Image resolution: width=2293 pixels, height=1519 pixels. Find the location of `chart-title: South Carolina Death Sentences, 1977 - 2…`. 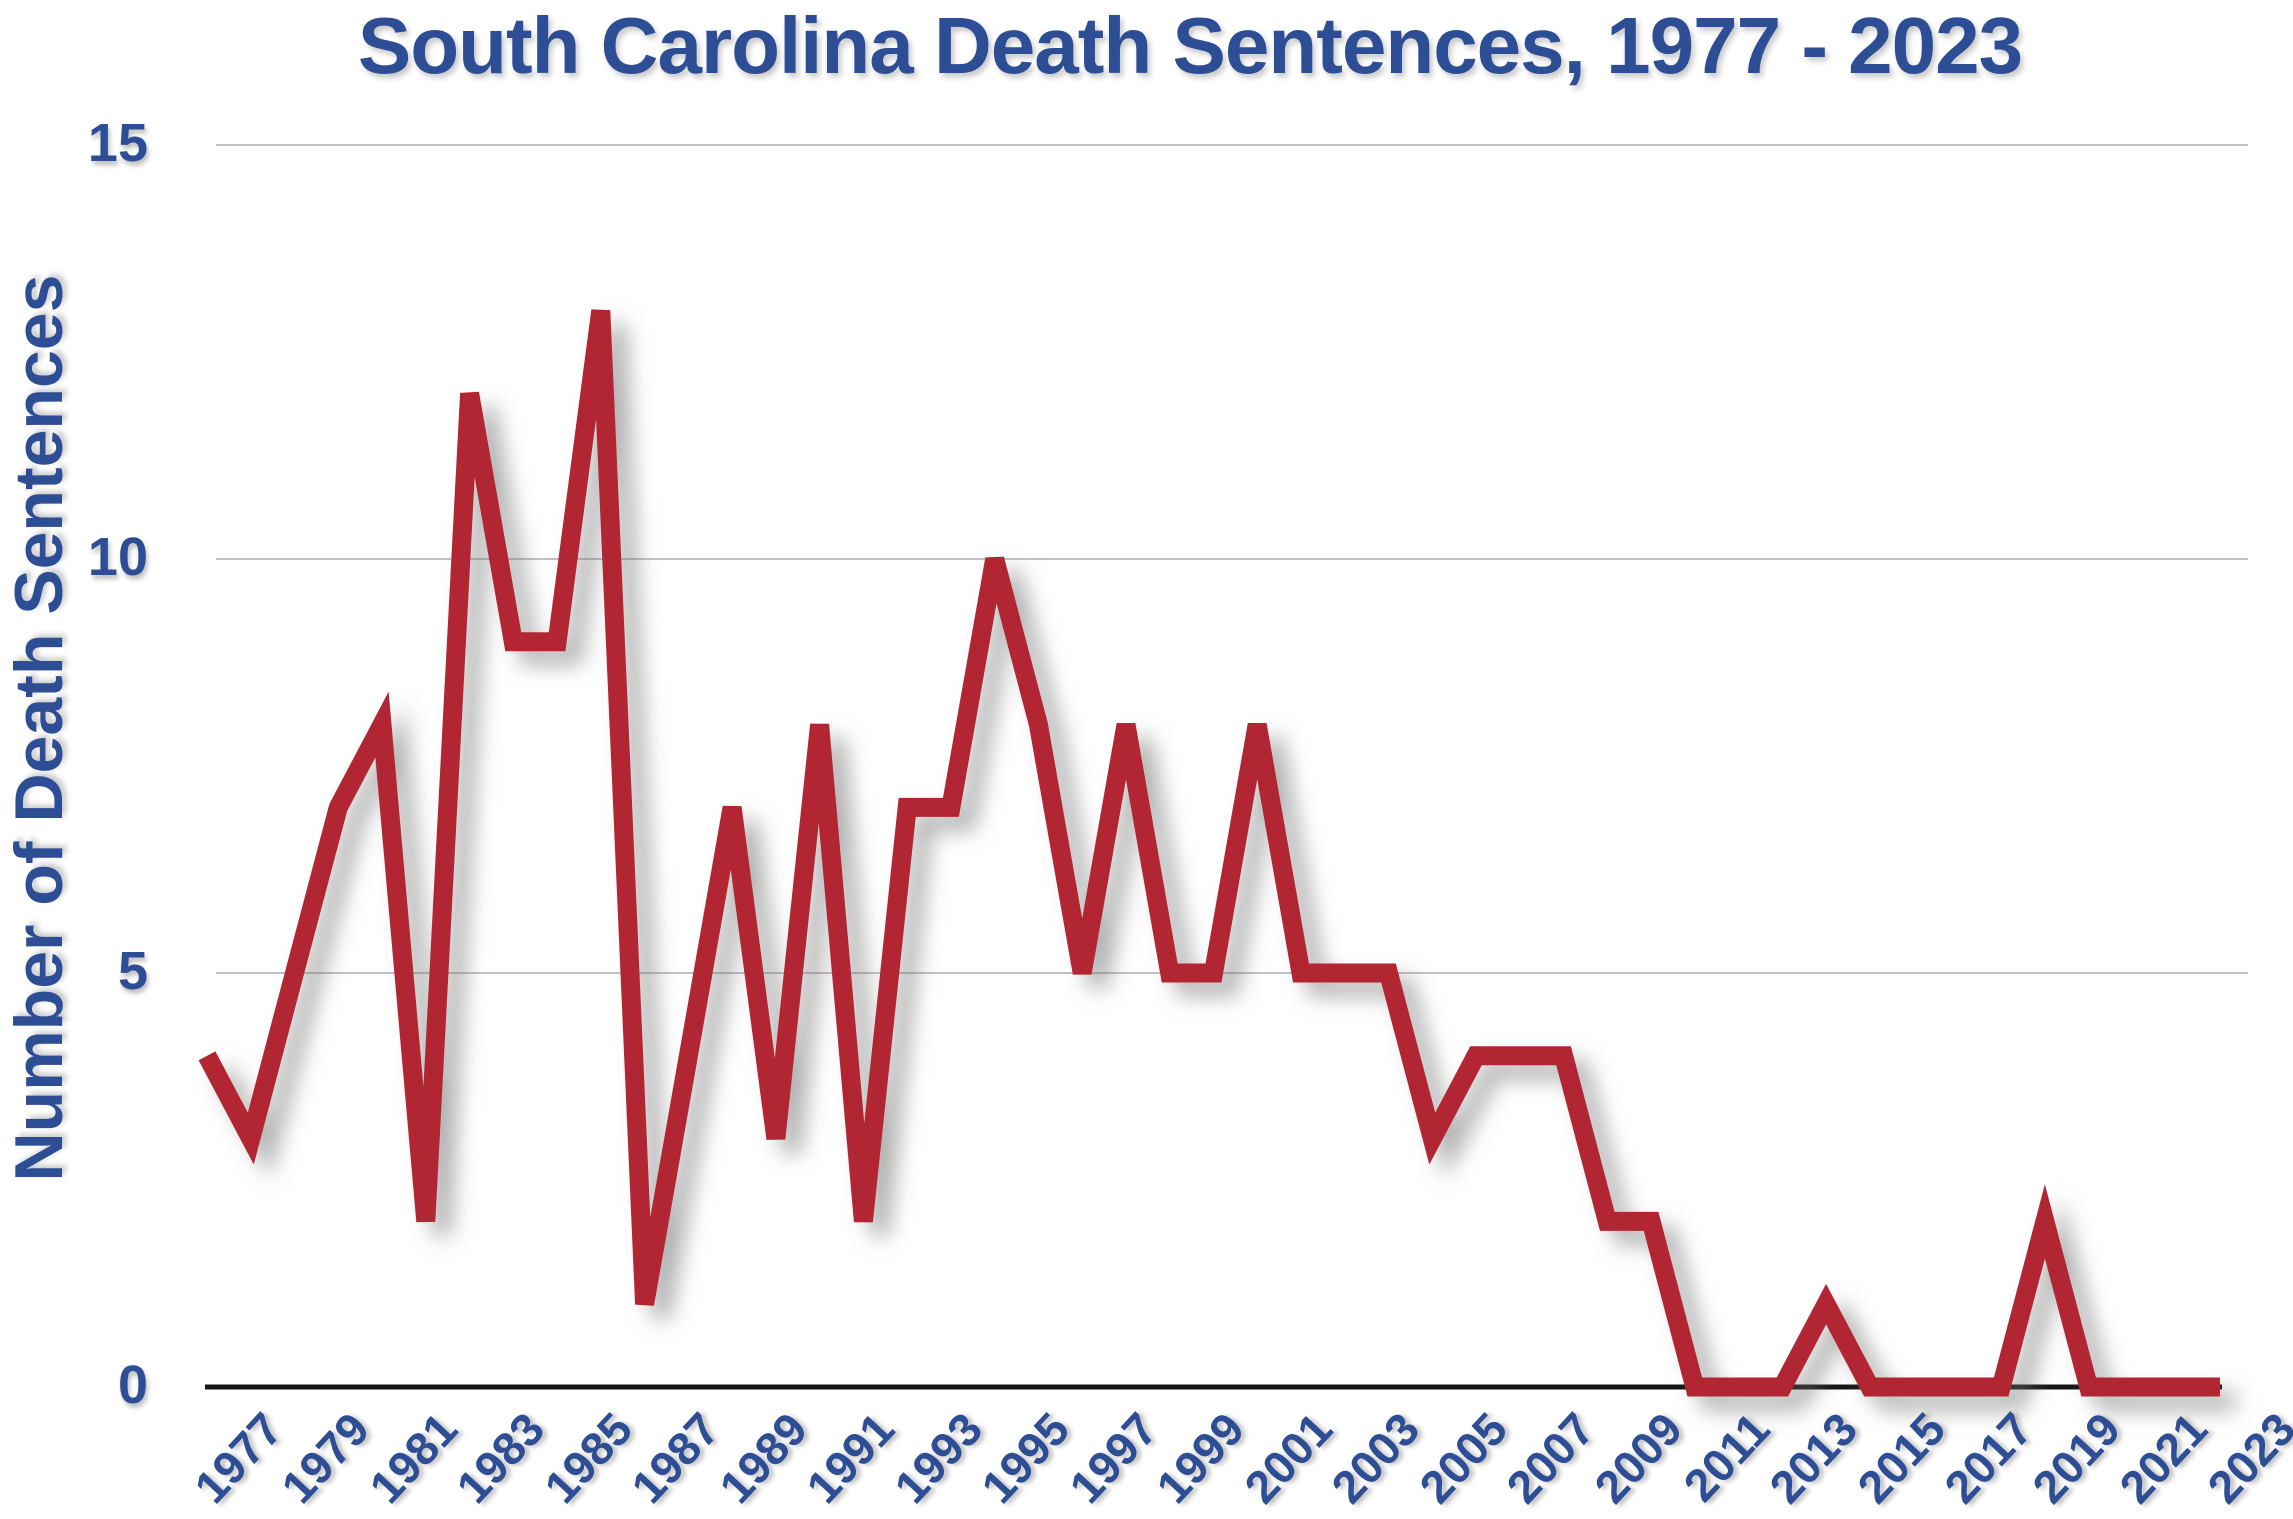

chart-title: South Carolina Death Sentences, 1977 - 2… is located at coordinates (1190, 45).